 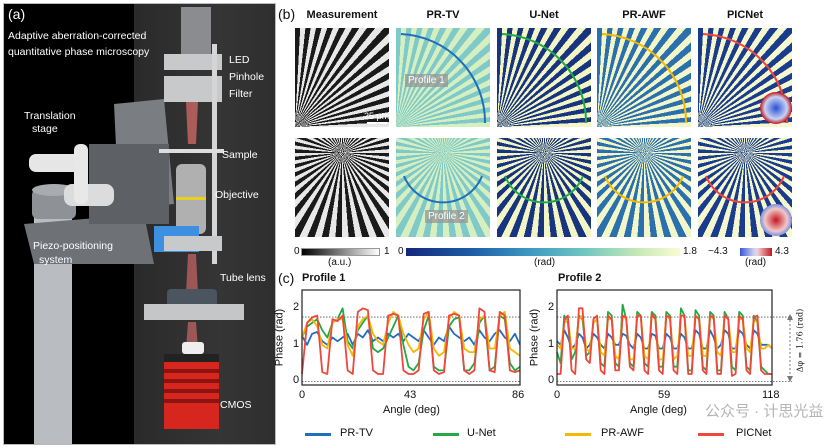 I want to click on label-objective: Objective, so click(x=237, y=195).